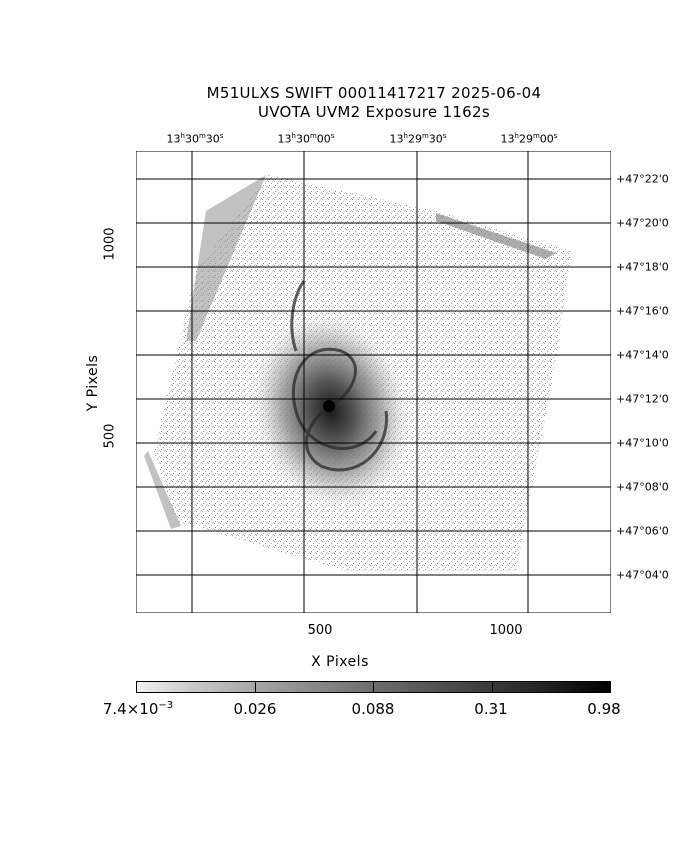 The width and height of the screenshot is (680, 850). What do you see at coordinates (604, 709) in the screenshot?
I see `colorbar-max-label: 0.98` at bounding box center [604, 709].